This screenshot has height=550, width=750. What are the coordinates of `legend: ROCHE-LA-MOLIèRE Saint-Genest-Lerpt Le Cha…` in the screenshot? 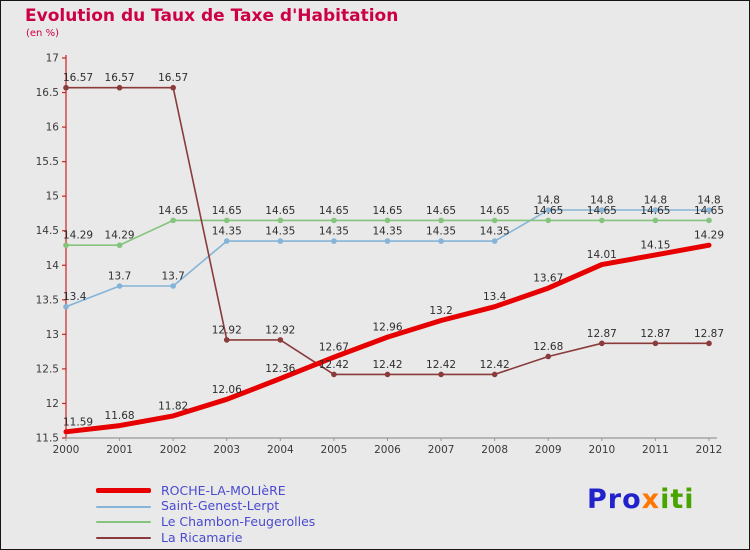 It's located at (205, 514).